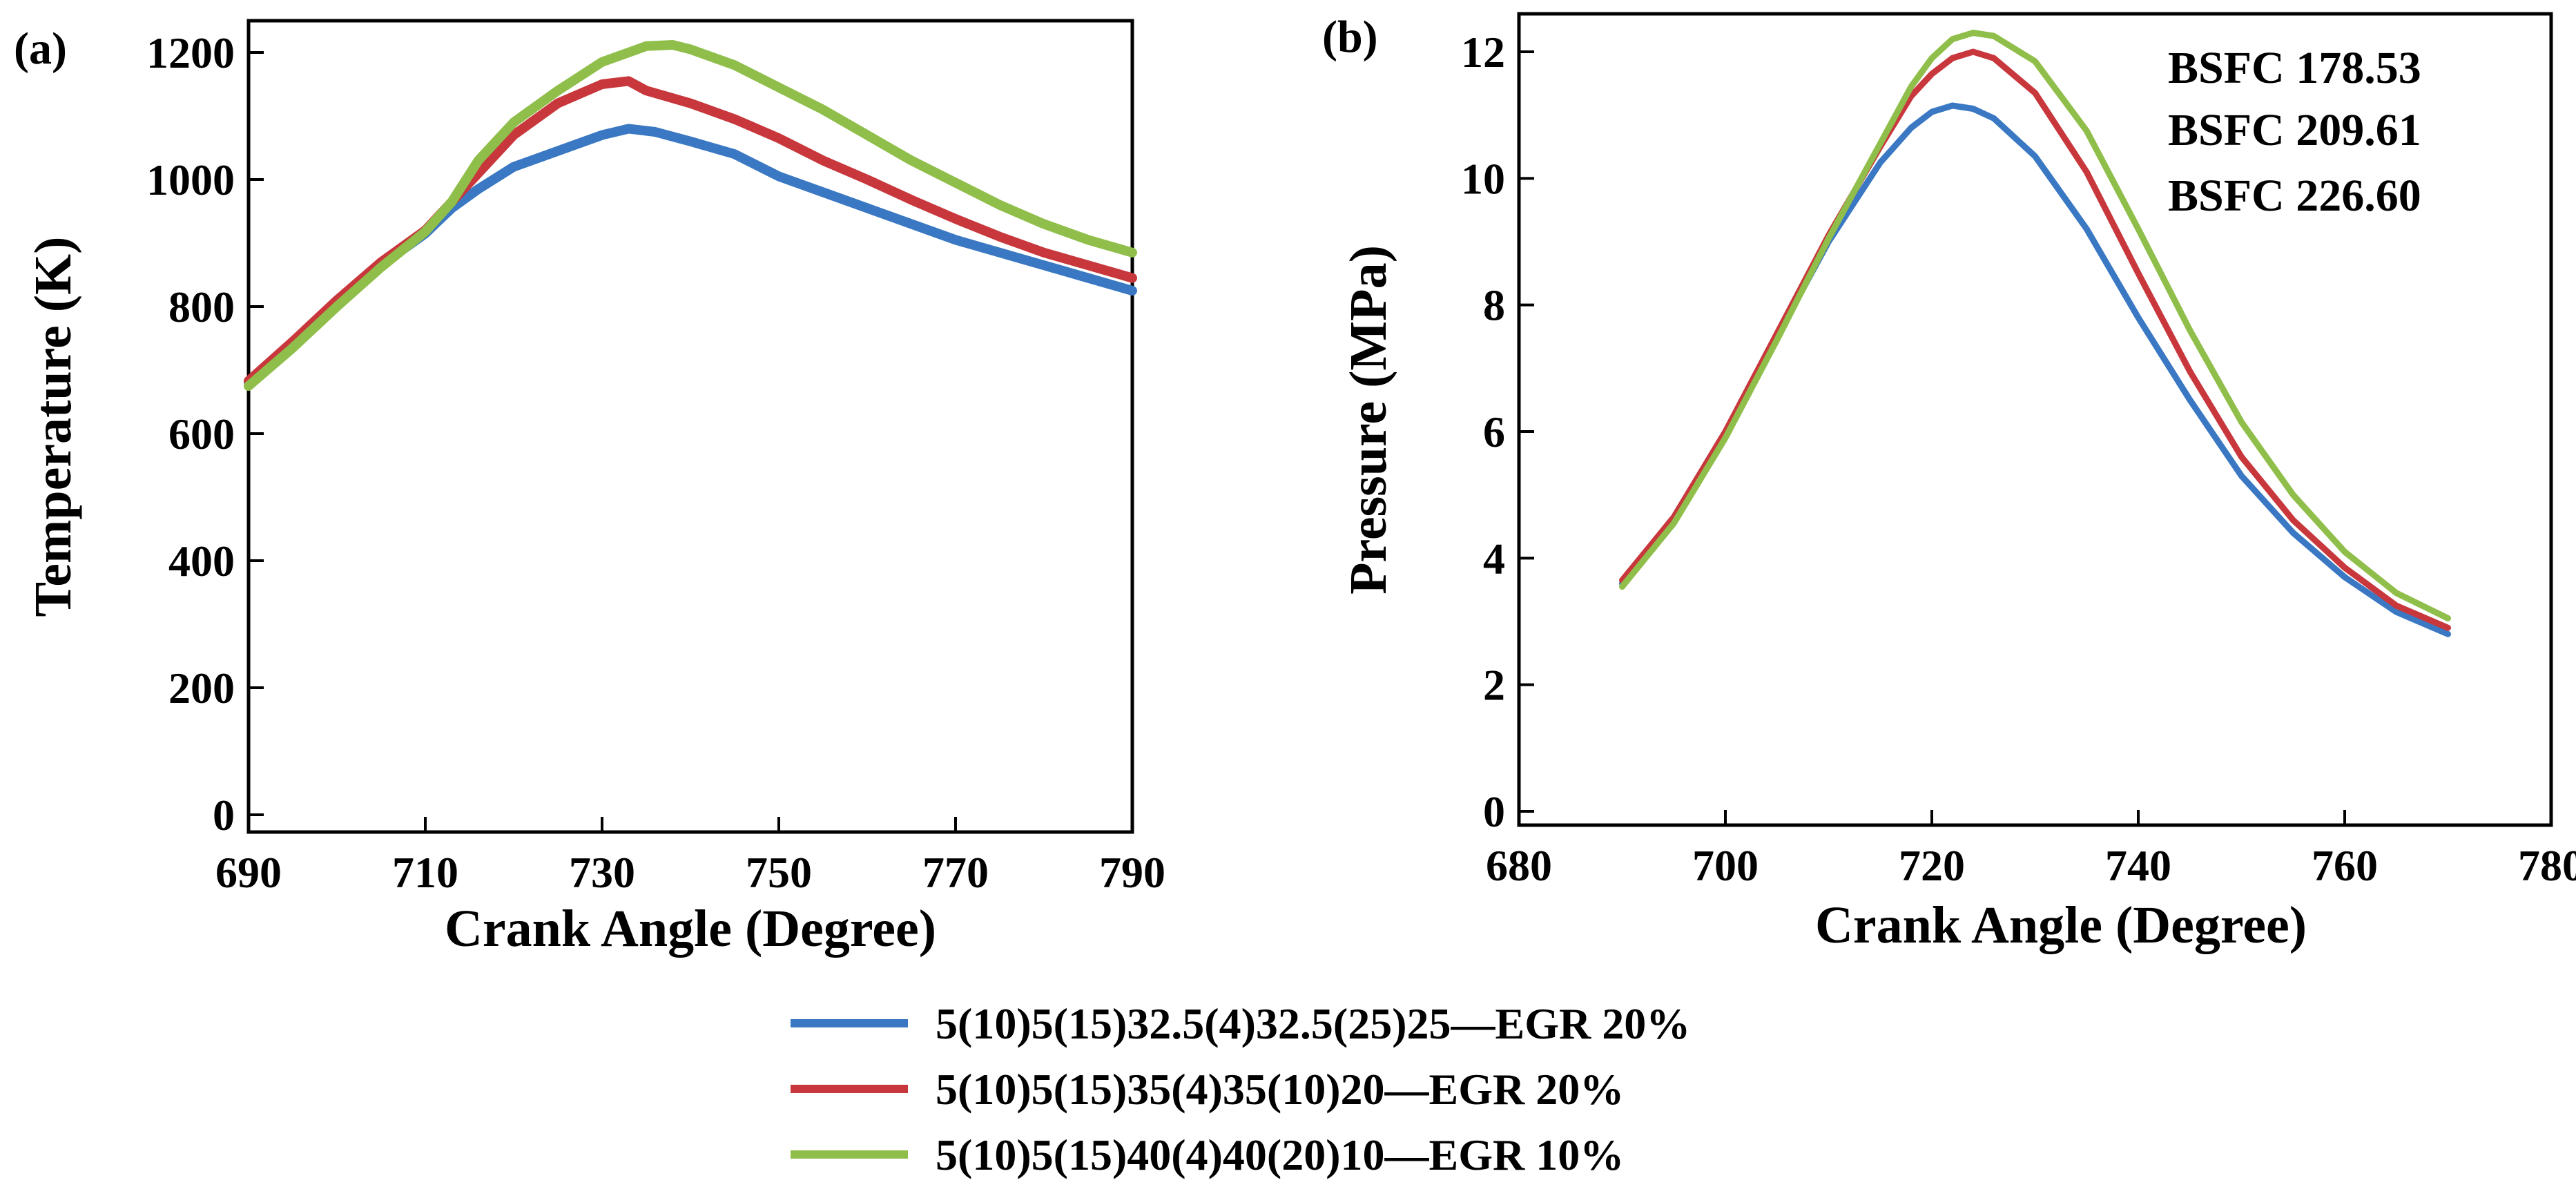 This screenshot has height=1198, width=2576. Describe the element at coordinates (2061, 925) in the screenshot. I see `x-axis-label-b: Crank Angle (Degree)` at that location.